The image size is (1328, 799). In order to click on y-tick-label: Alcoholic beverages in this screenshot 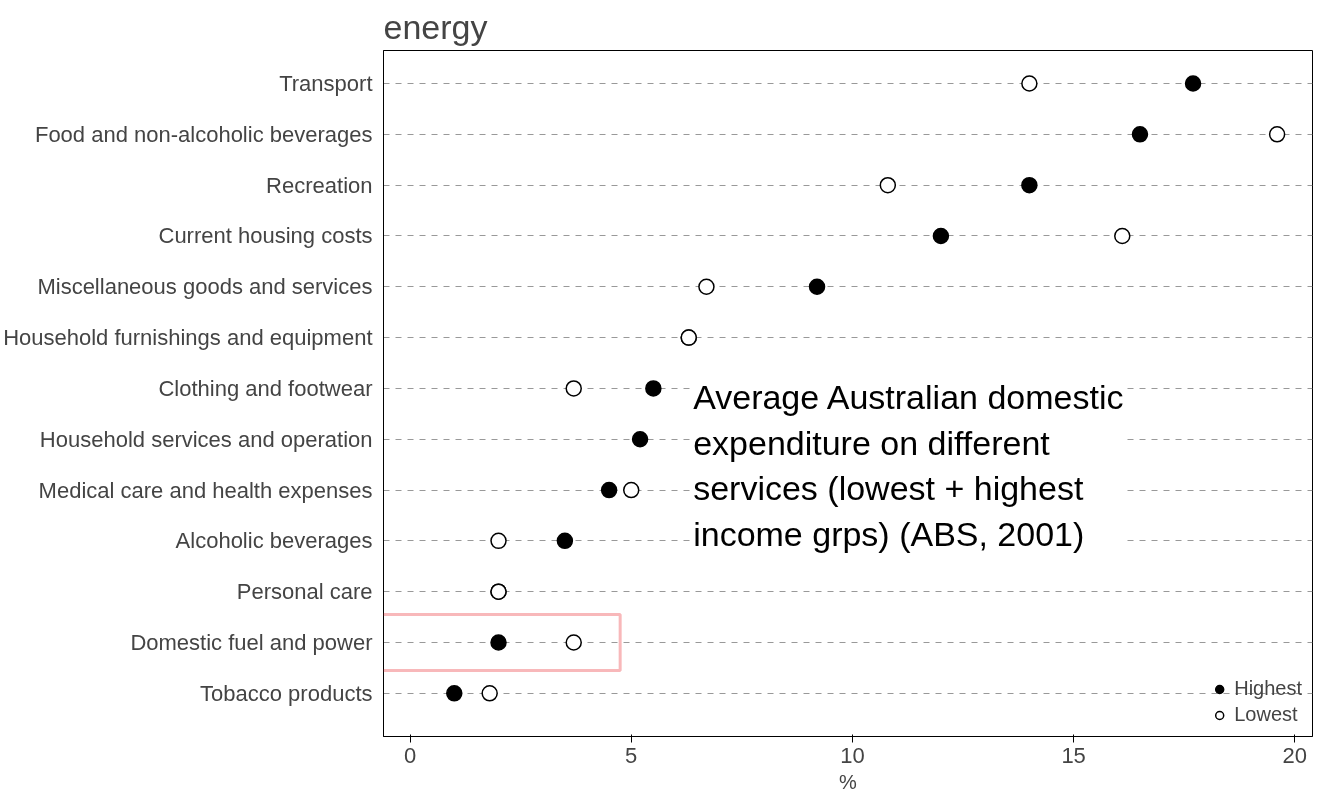, I will do `click(274, 541)`.